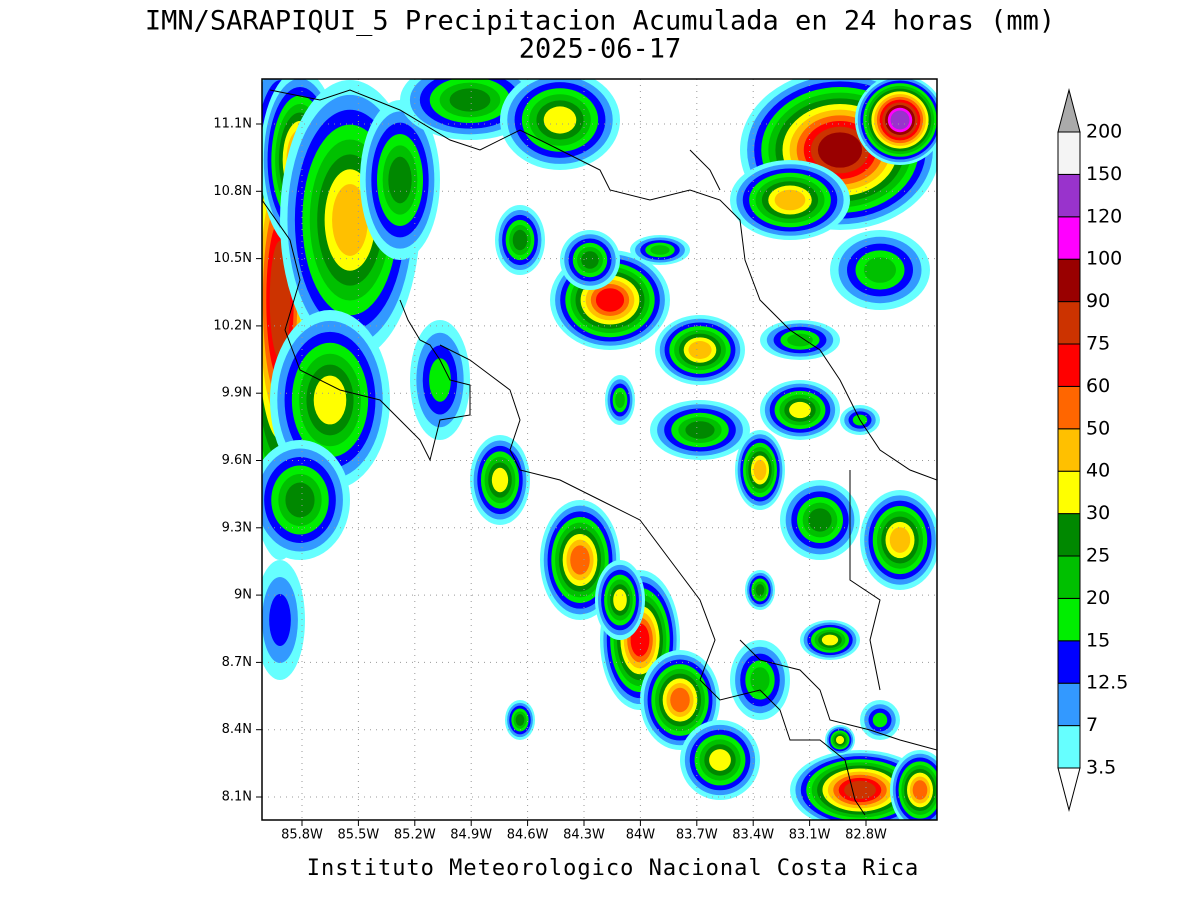 This screenshot has height=900, width=1200. I want to click on colorbar-label: 75, so click(1098, 344).